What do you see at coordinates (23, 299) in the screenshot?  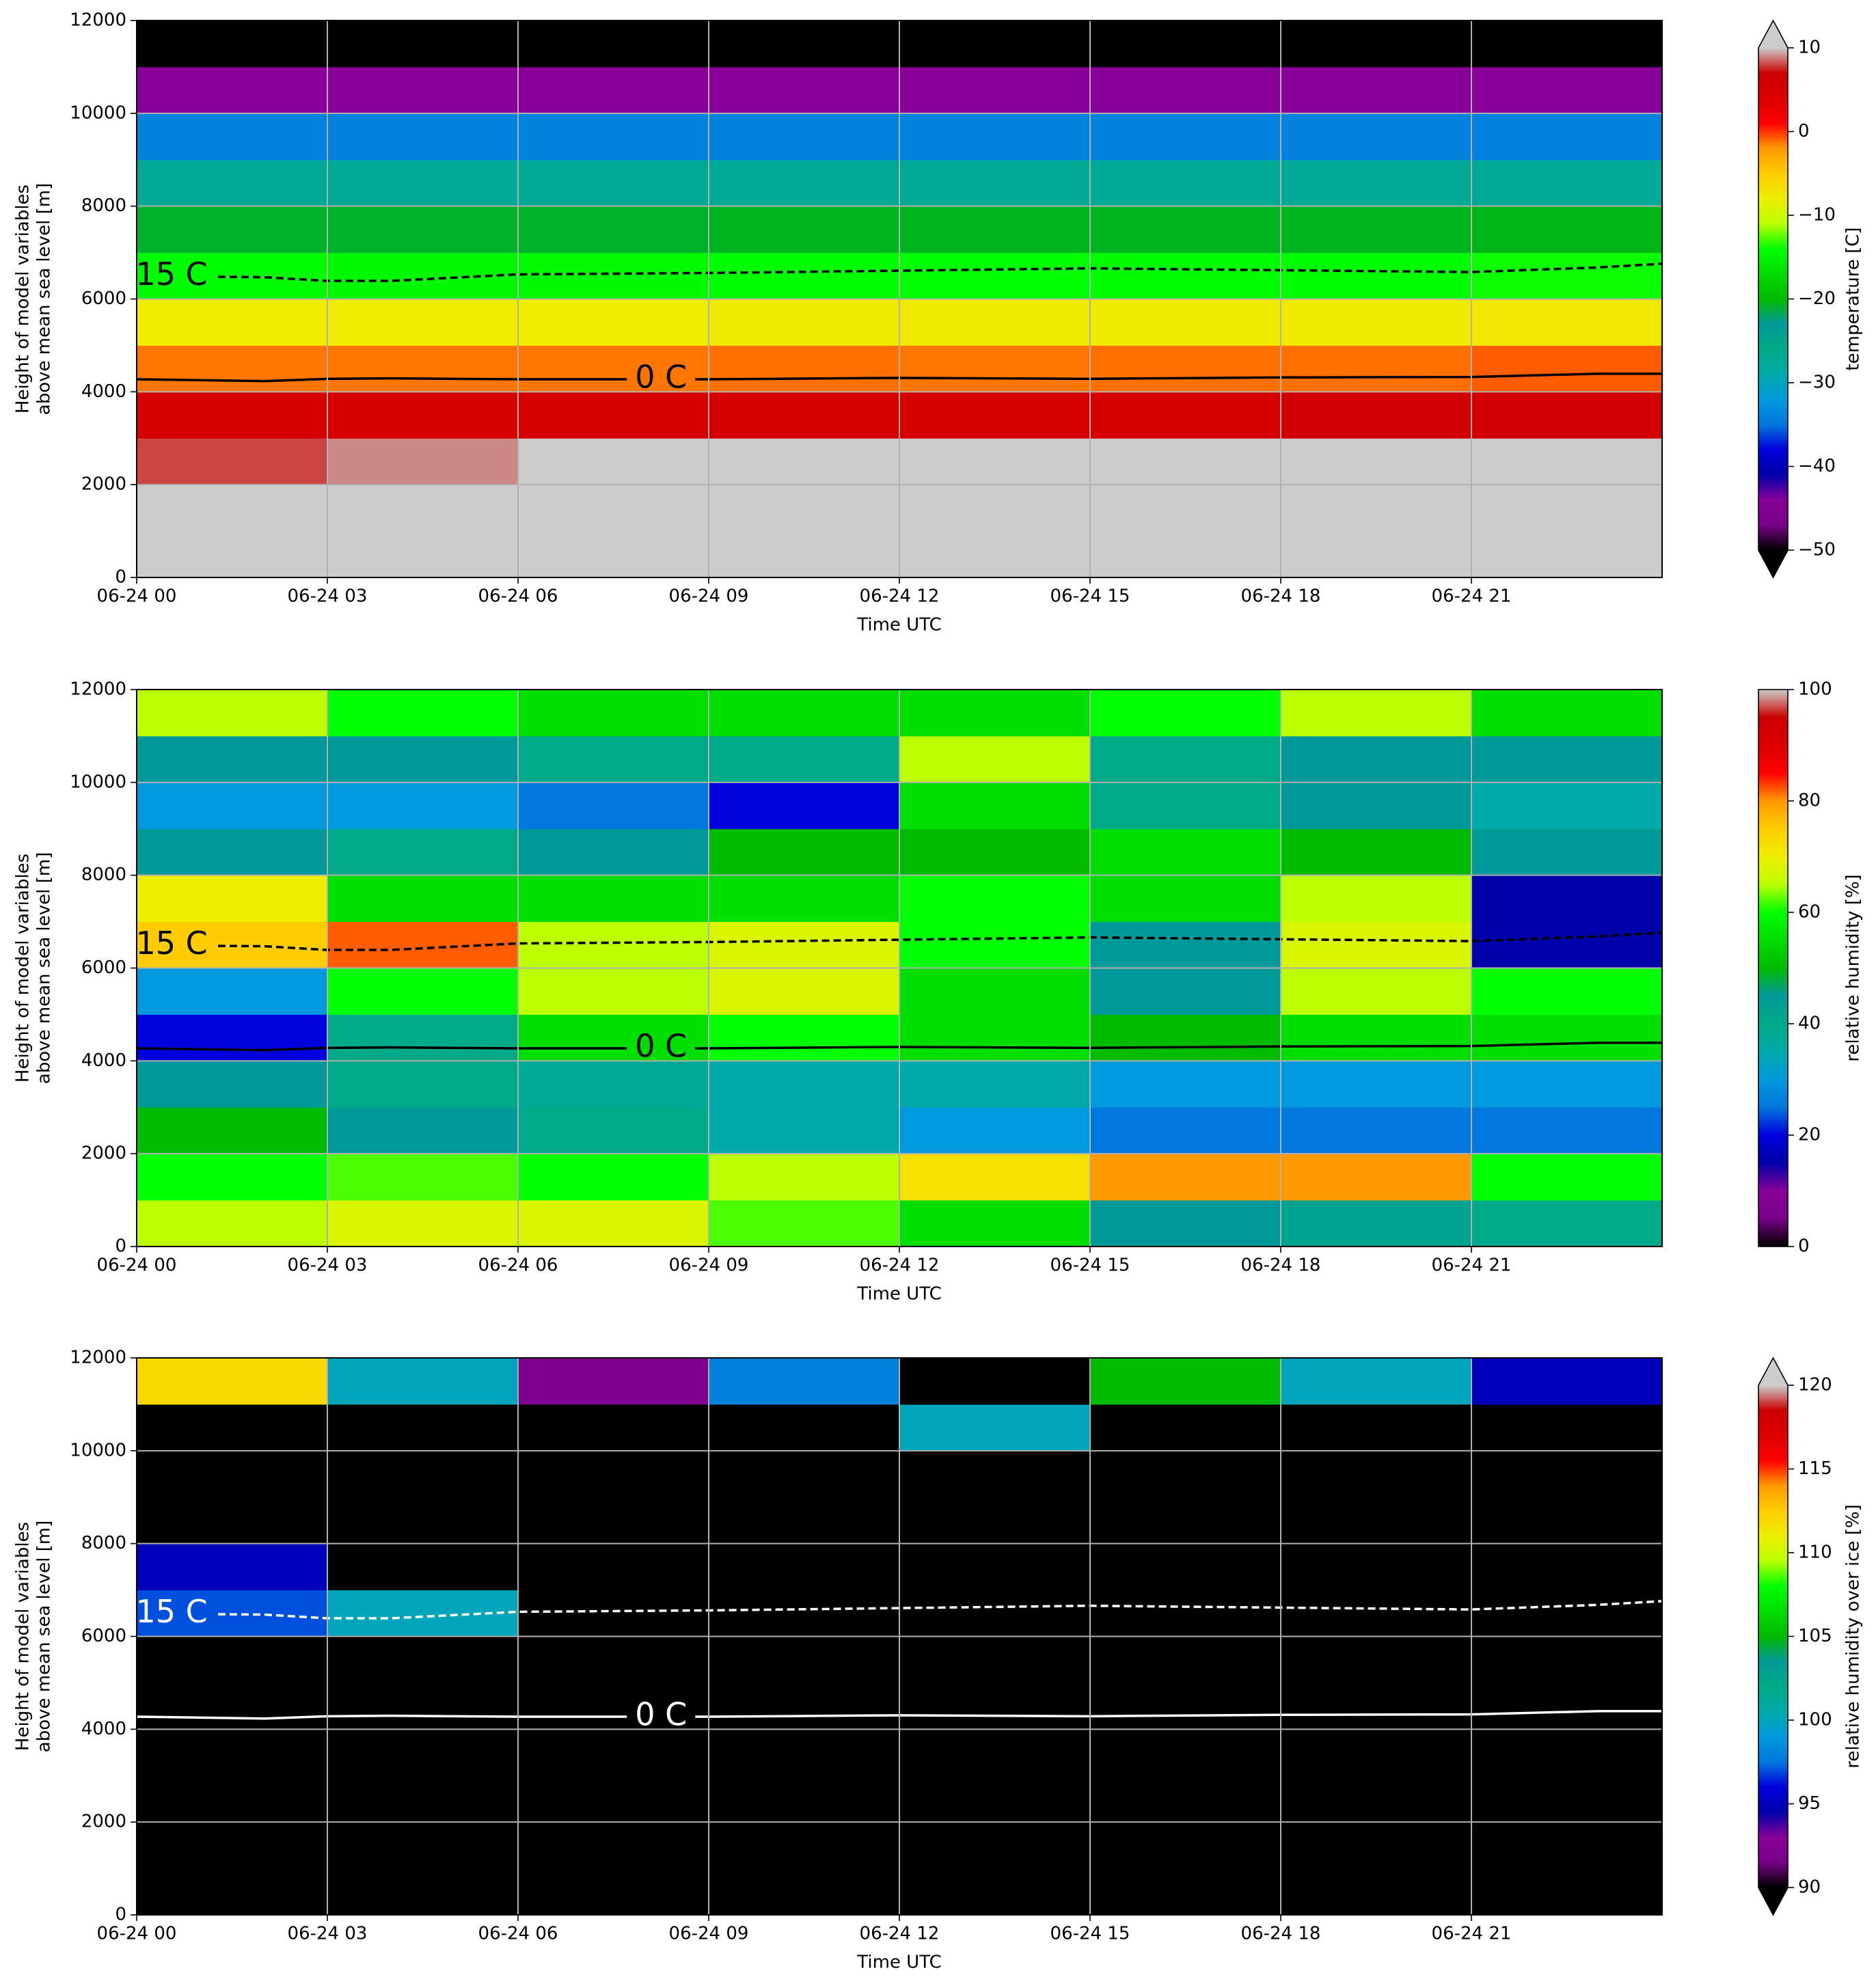 I see `y-axis-label: Height of model variables` at bounding box center [23, 299].